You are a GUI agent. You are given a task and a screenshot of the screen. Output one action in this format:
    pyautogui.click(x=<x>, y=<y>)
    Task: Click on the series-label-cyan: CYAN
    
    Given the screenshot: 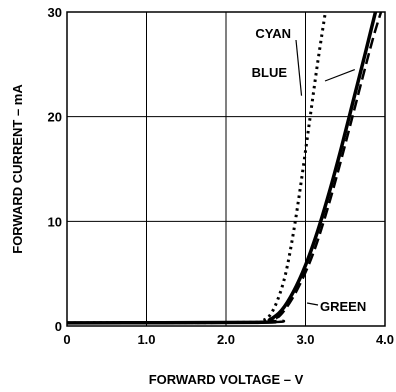 What is the action you would take?
    pyautogui.click(x=273, y=33)
    